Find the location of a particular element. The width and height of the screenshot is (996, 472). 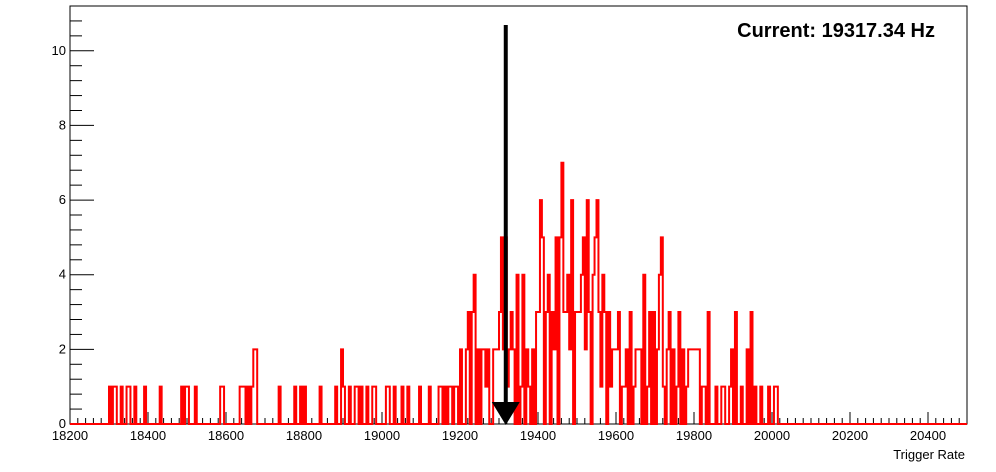

x-tick-label: 19600 is located at coordinates (616, 435).